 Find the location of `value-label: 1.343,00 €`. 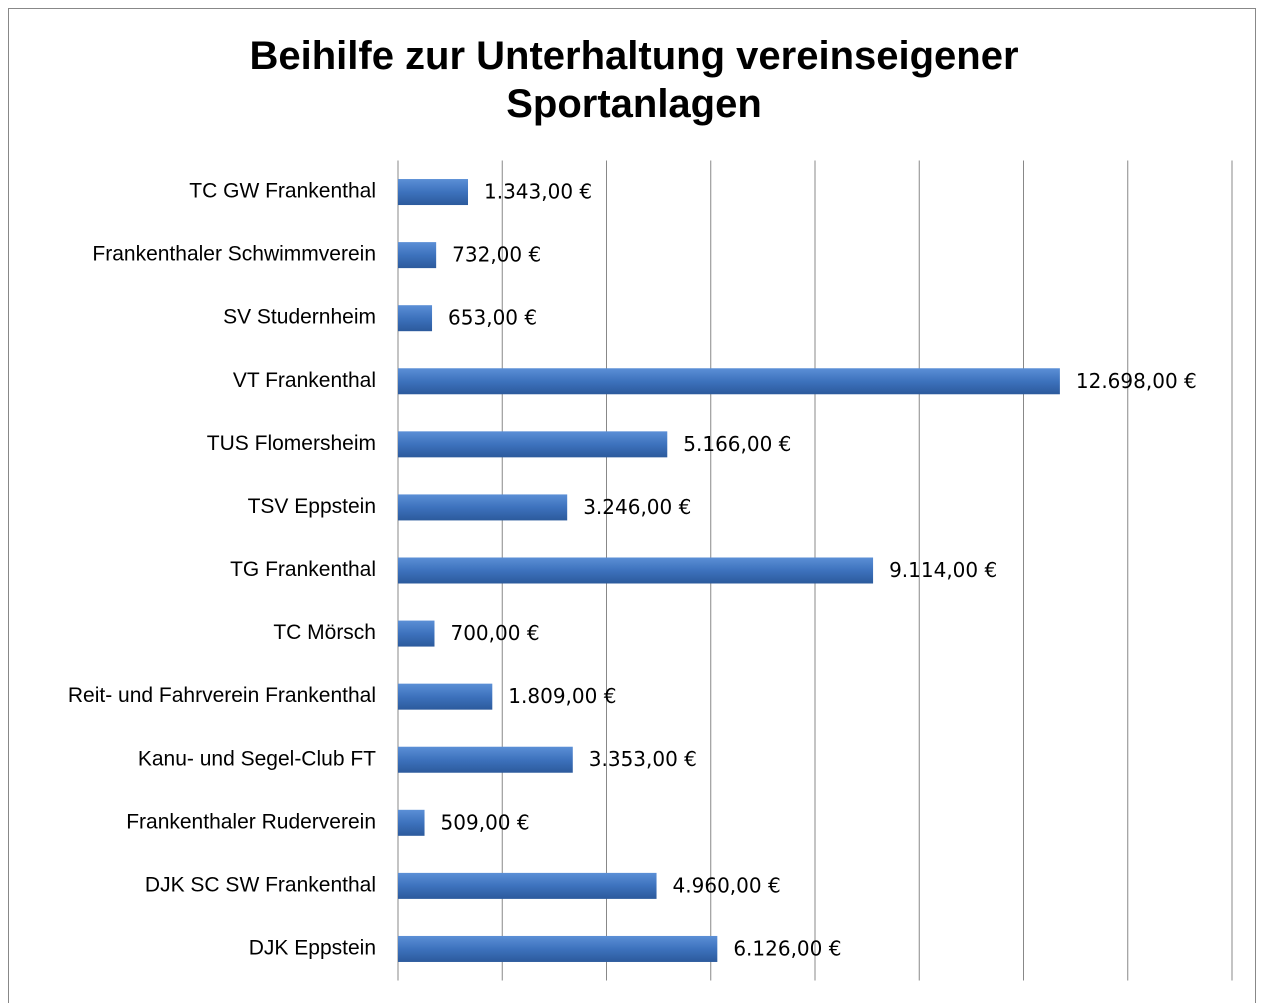

value-label: 1.343,00 € is located at coordinates (538, 192).